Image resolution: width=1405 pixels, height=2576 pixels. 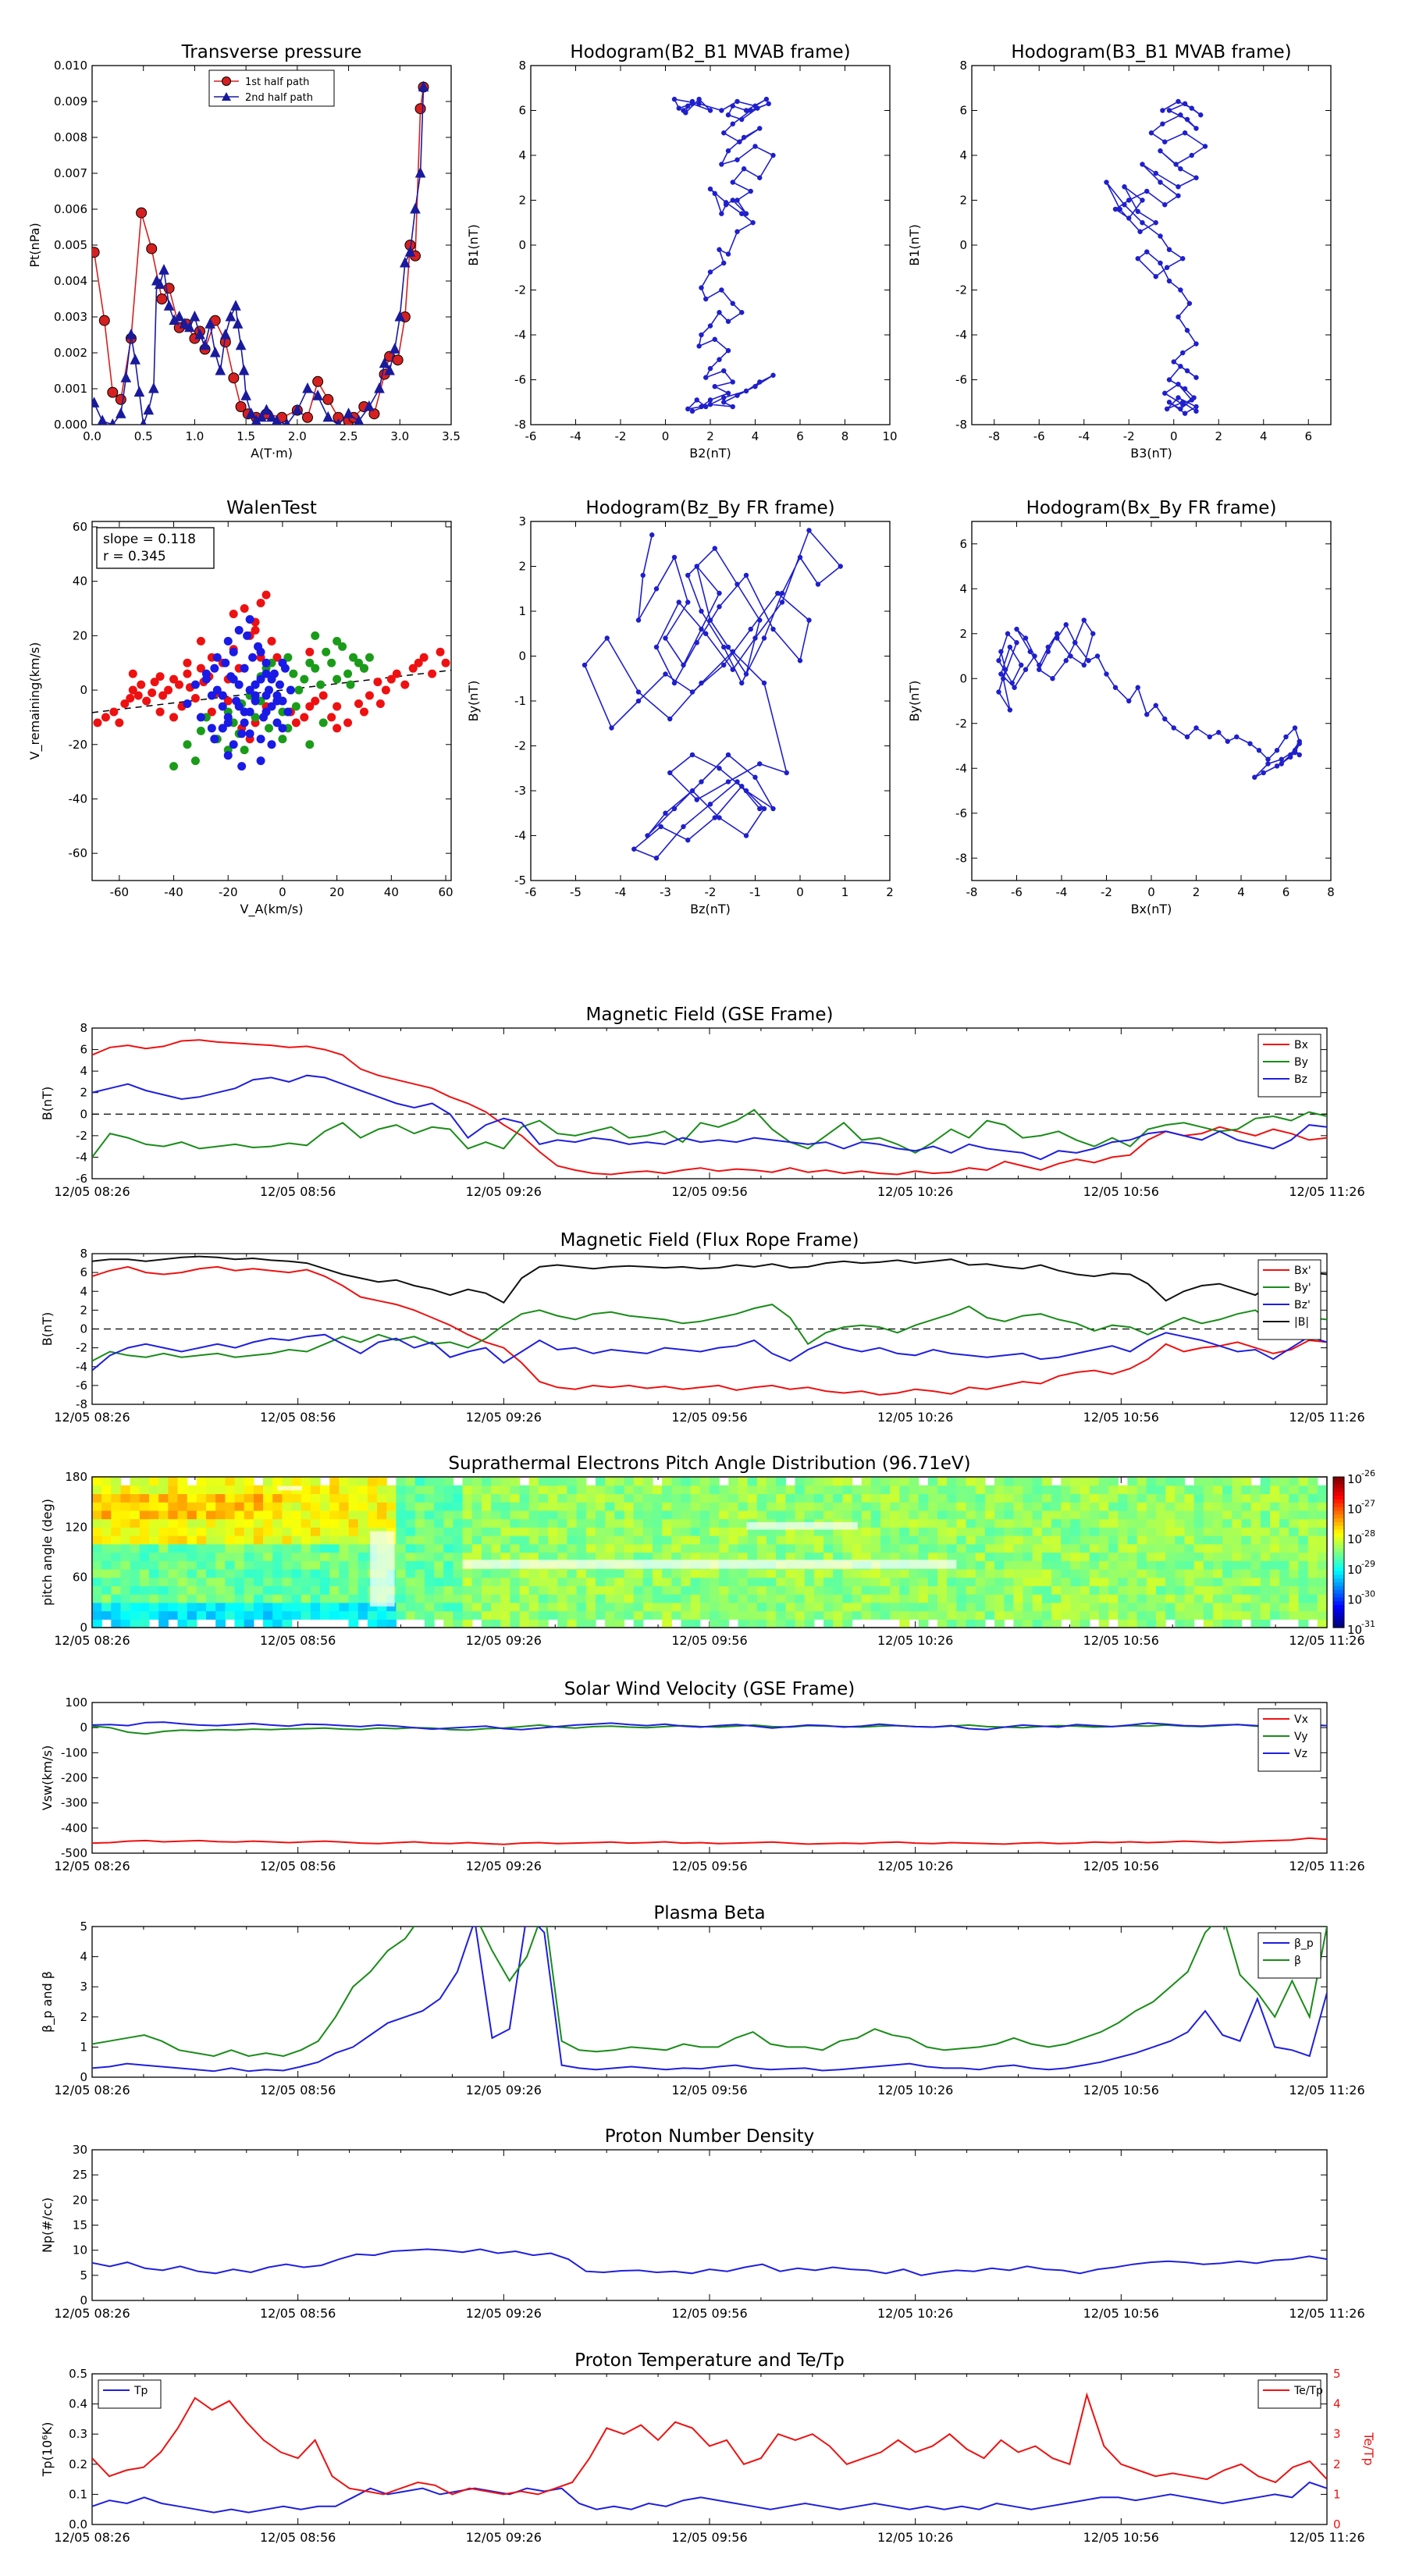 I want to click on bfr-series-0-line, so click(x=710, y=1330).